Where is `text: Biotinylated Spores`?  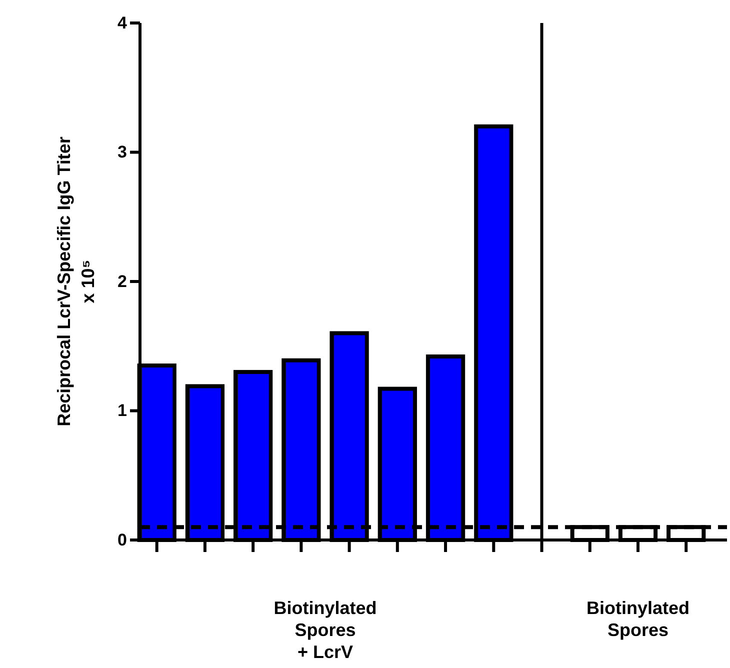 text: Biotinylated Spores is located at coordinates (638, 619).